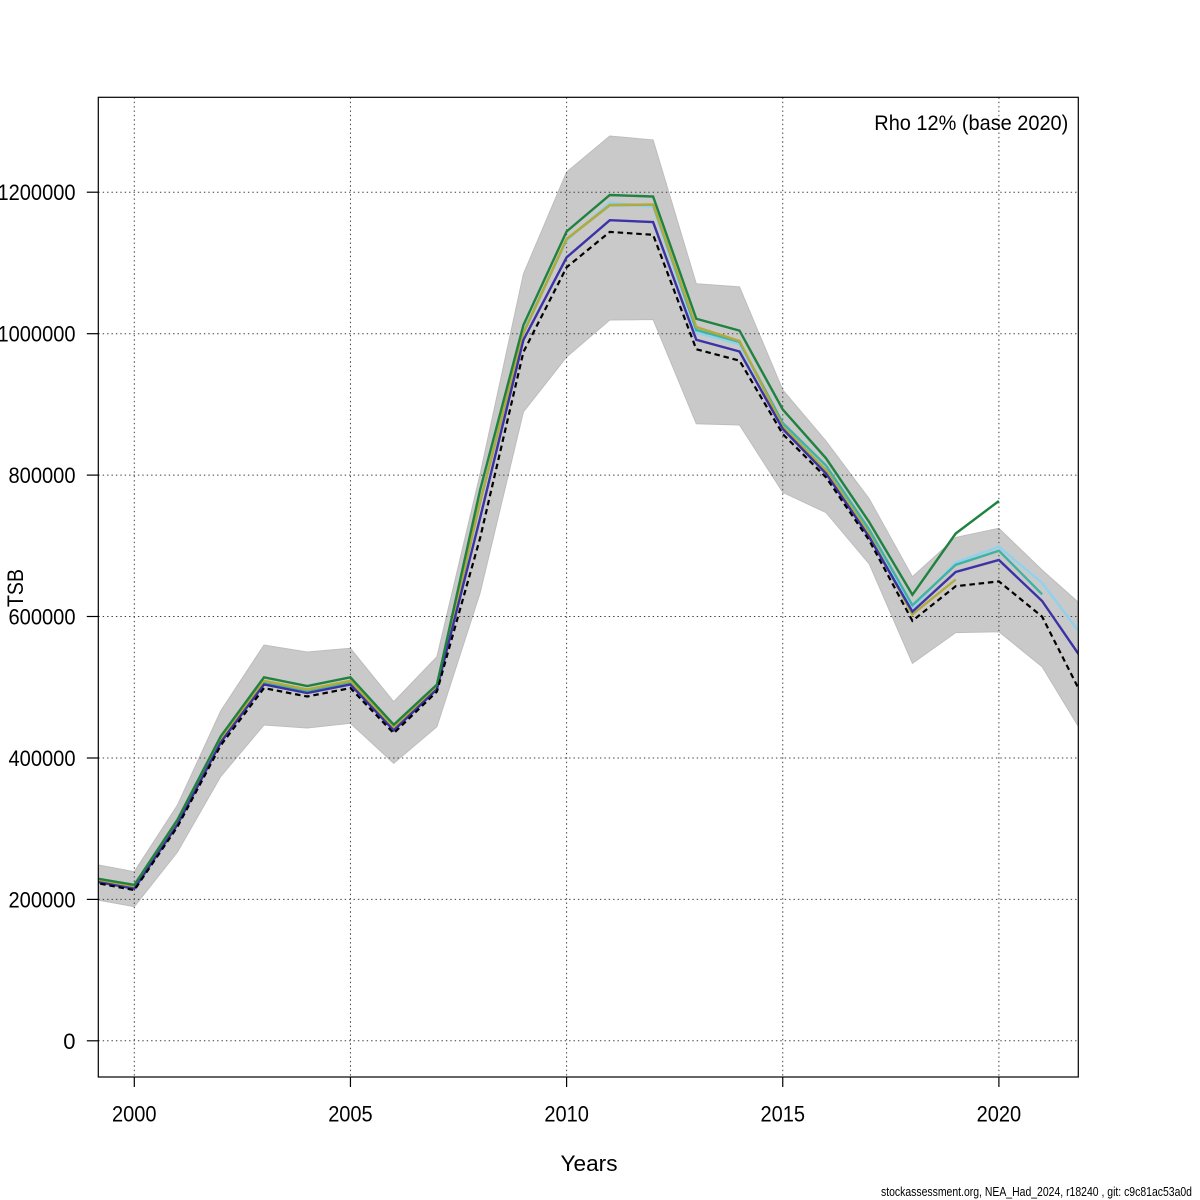 The image size is (1200, 1200). What do you see at coordinates (589, 1163) in the screenshot?
I see `svg-text: Years` at bounding box center [589, 1163].